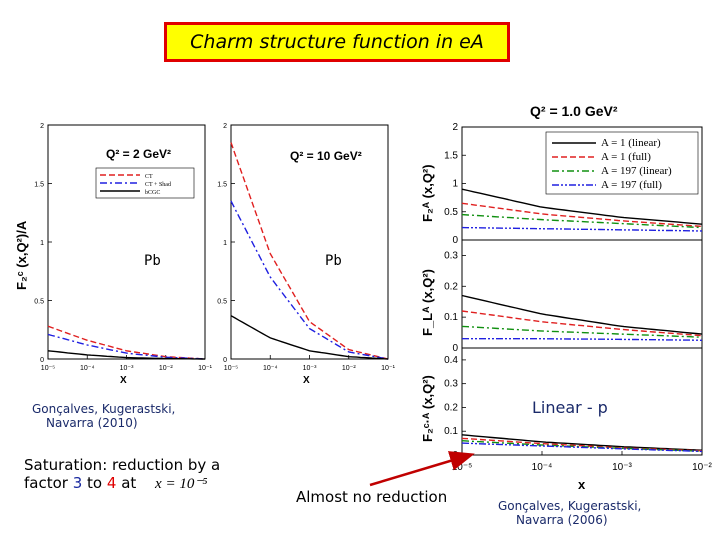 This screenshot has height=540, width=720. What do you see at coordinates (149, 177) in the screenshot?
I see `legend-label: CT` at bounding box center [149, 177].